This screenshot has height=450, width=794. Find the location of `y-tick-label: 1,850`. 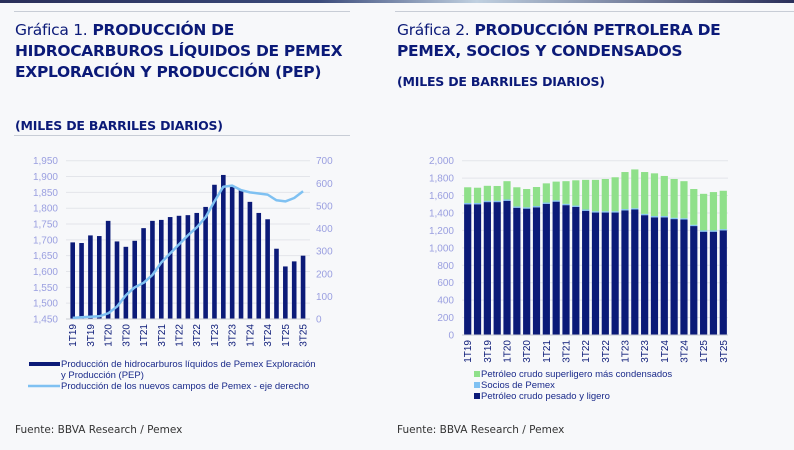

y-tick-label: 1,850 is located at coordinates (45, 193).